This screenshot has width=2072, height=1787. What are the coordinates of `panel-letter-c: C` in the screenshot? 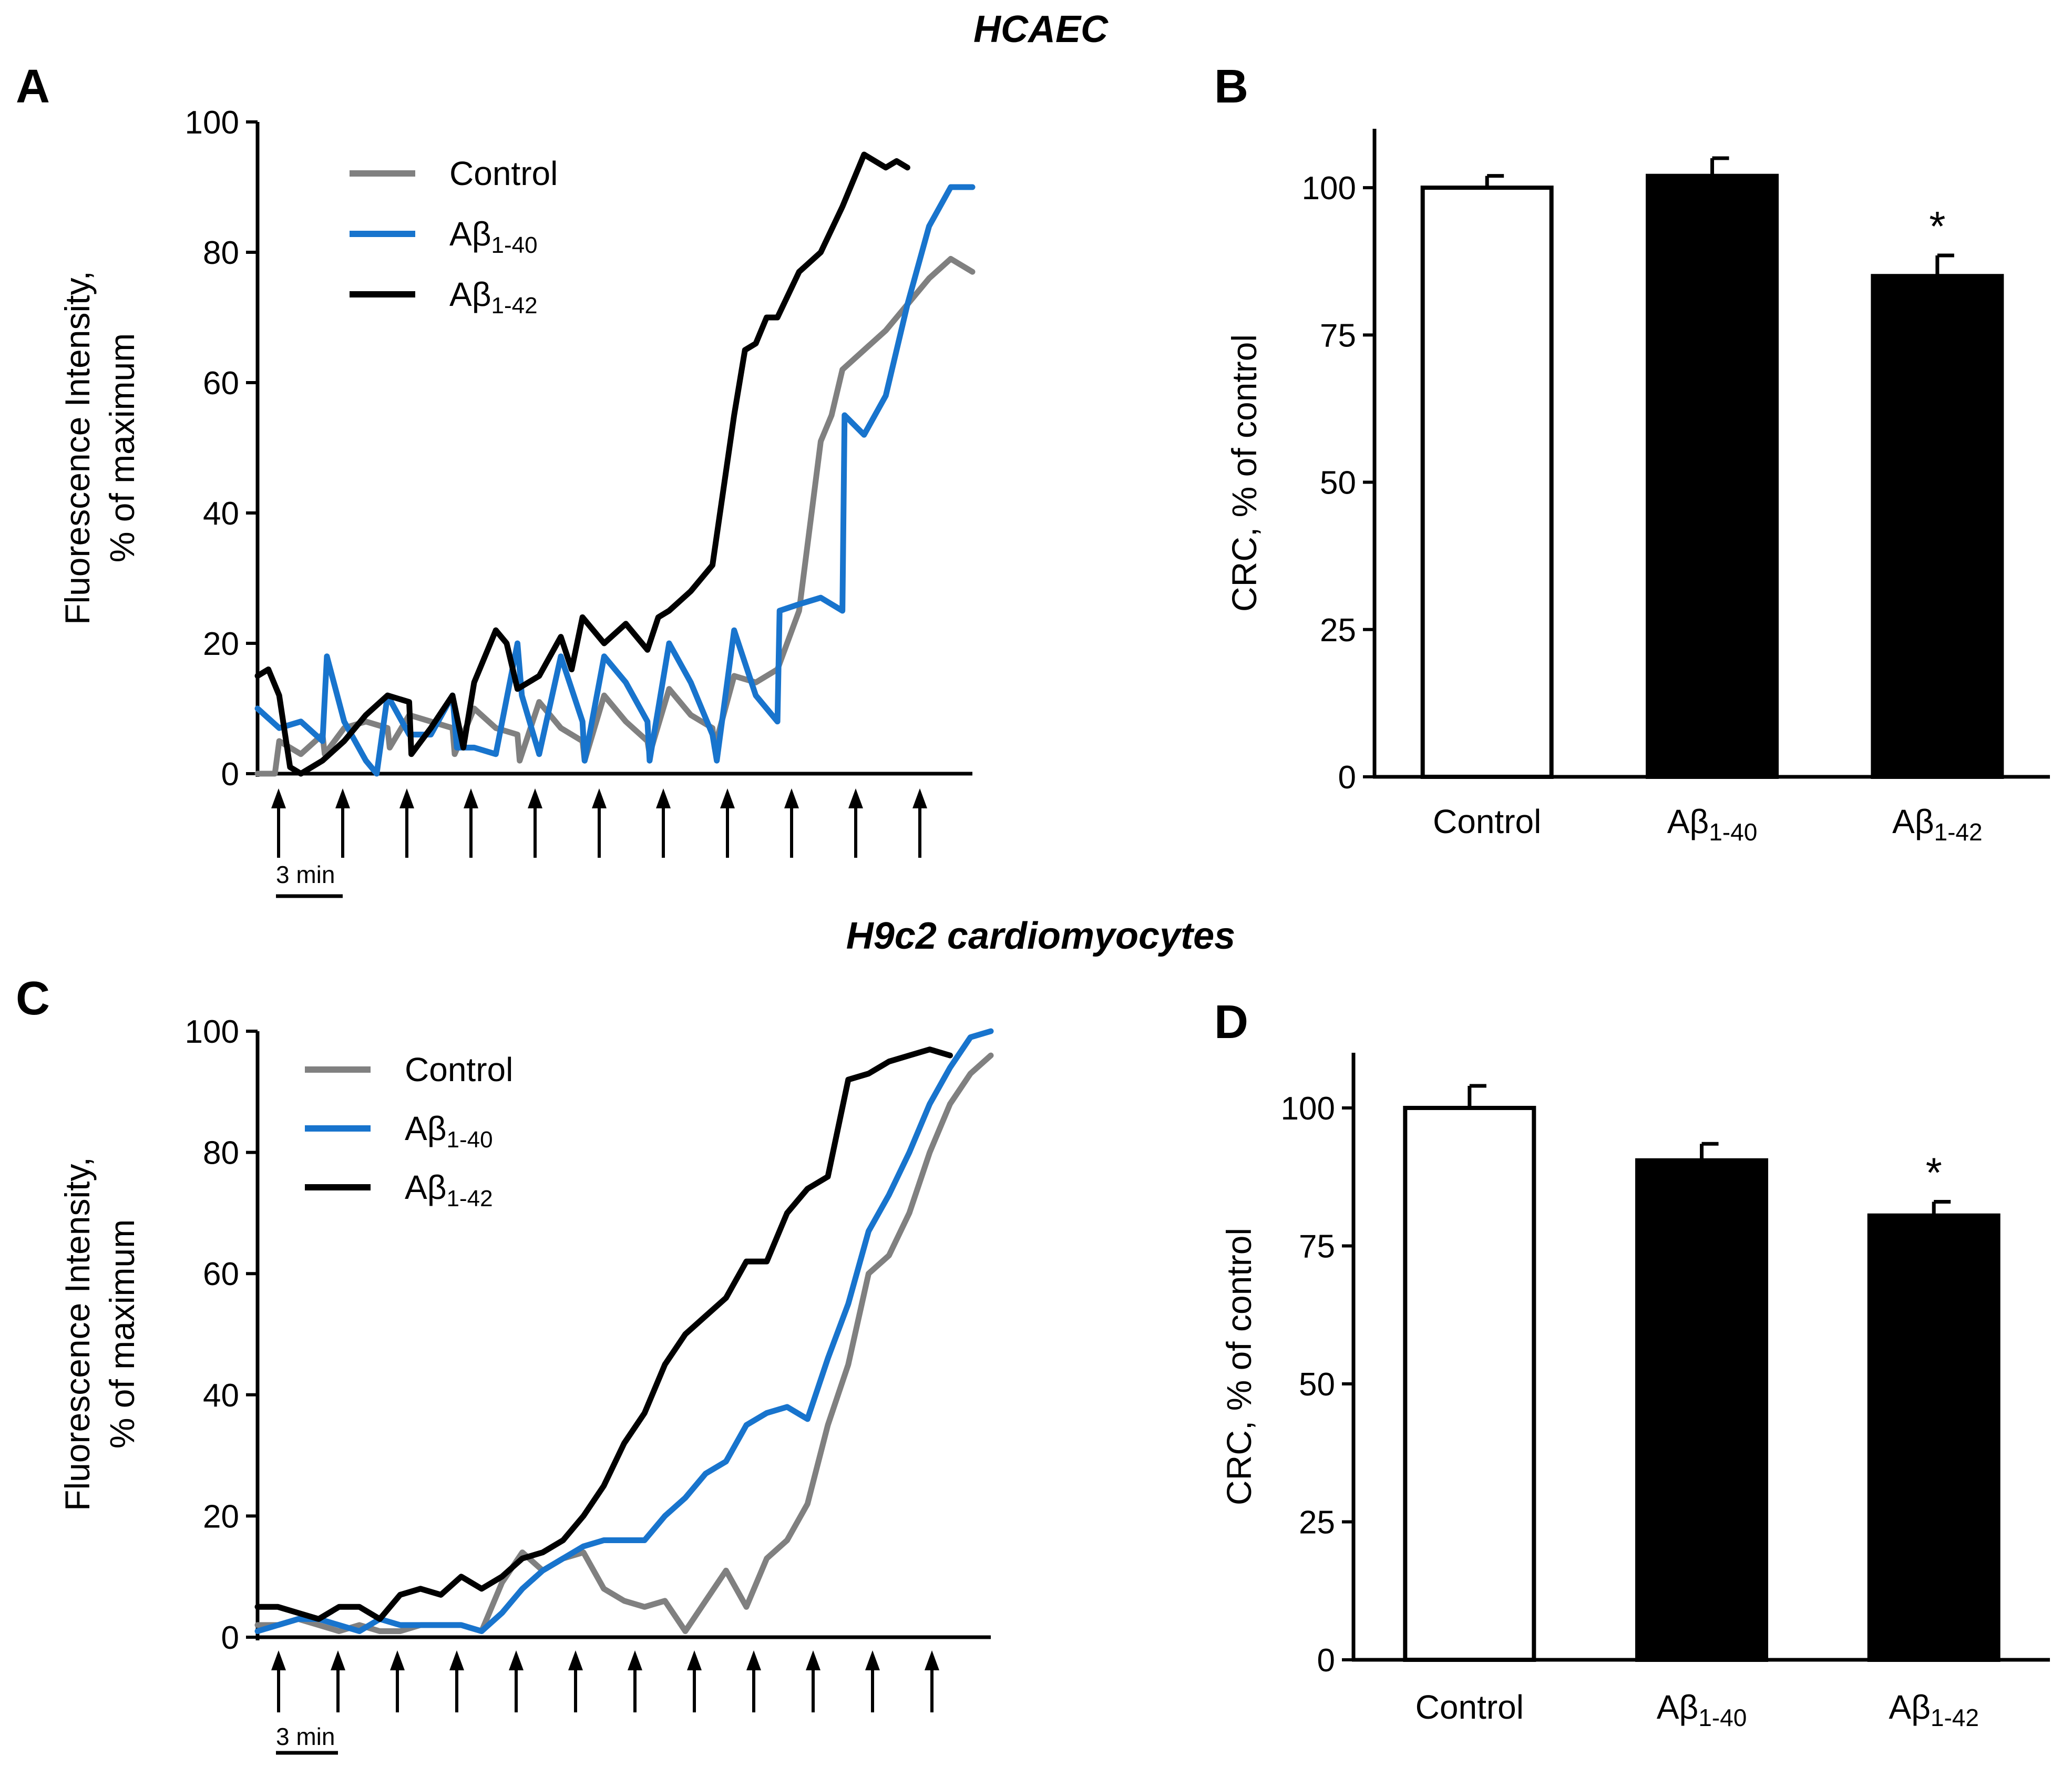 It's located at (33, 999).